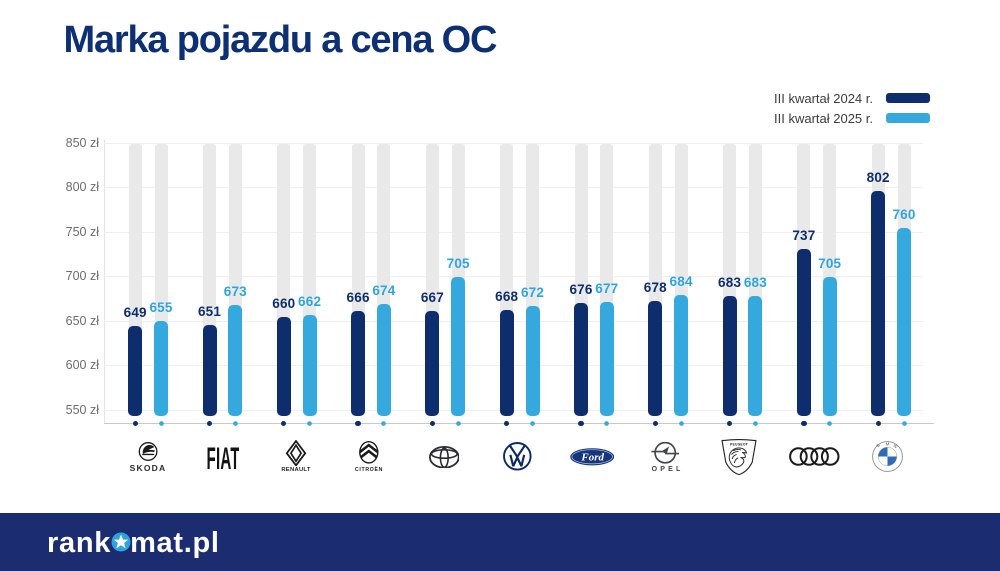 Image resolution: width=1000 pixels, height=571 pixels. I want to click on svg-text: FIAT, so click(223, 458).